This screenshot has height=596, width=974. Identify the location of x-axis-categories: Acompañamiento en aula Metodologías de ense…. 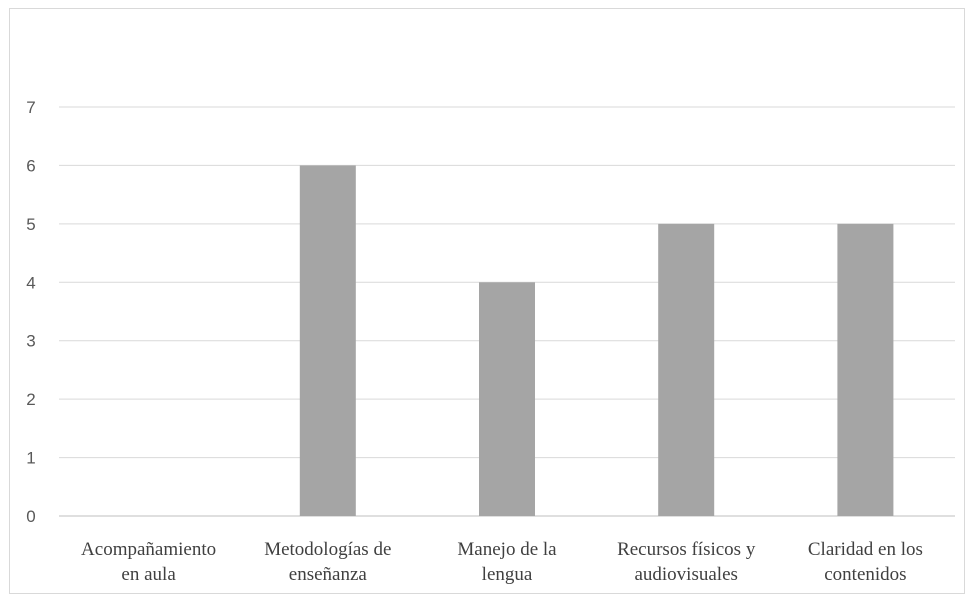
(502, 562).